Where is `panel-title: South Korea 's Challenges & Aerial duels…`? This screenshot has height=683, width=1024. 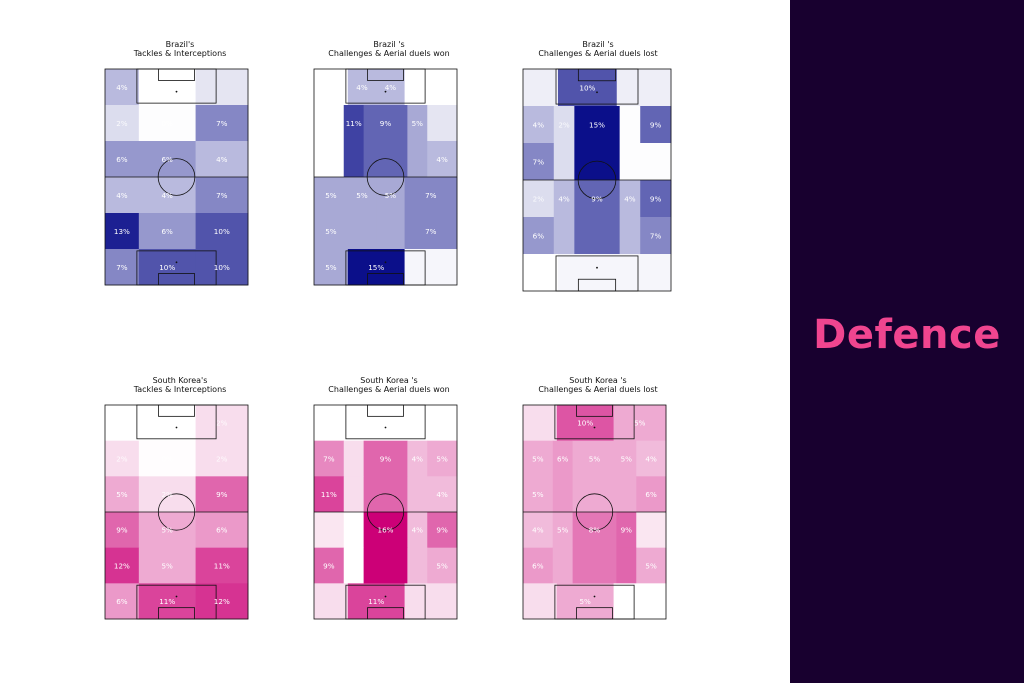 panel-title: South Korea 's Challenges & Aerial duels… is located at coordinates (598, 385).